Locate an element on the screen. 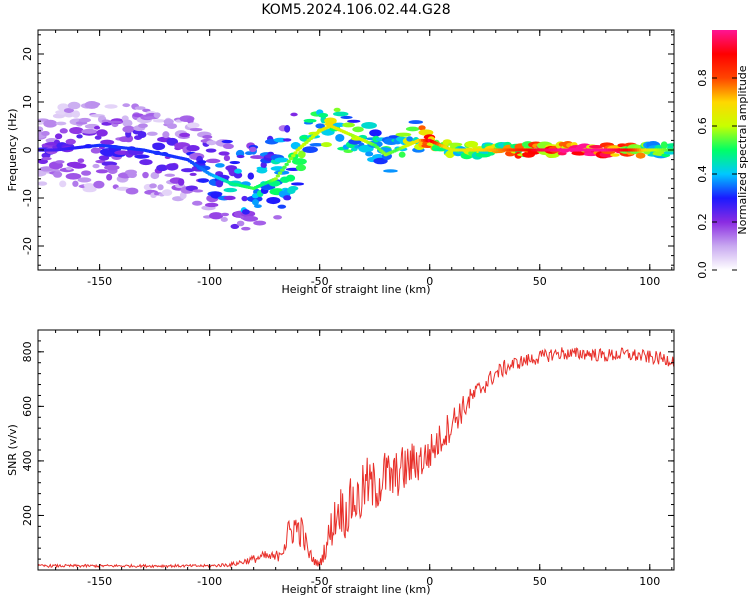 The width and height of the screenshot is (750, 600). snr-x-tick-label: -100 is located at coordinates (209, 581).